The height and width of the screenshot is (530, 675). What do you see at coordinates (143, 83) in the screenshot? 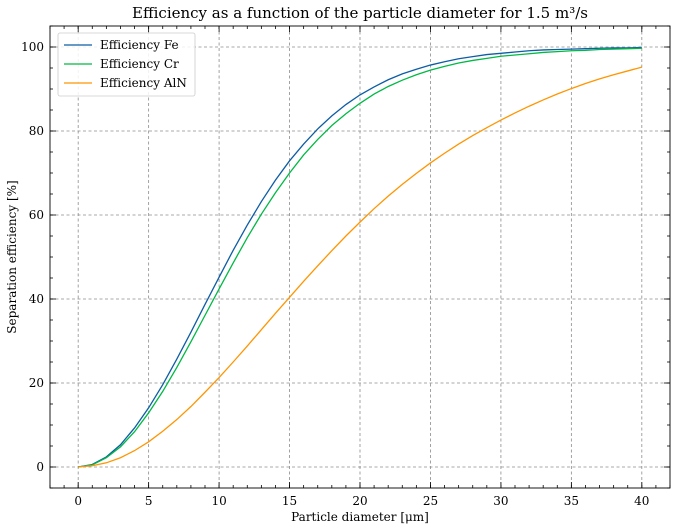
I see `legend-label: Efficiency AlN` at bounding box center [143, 83].